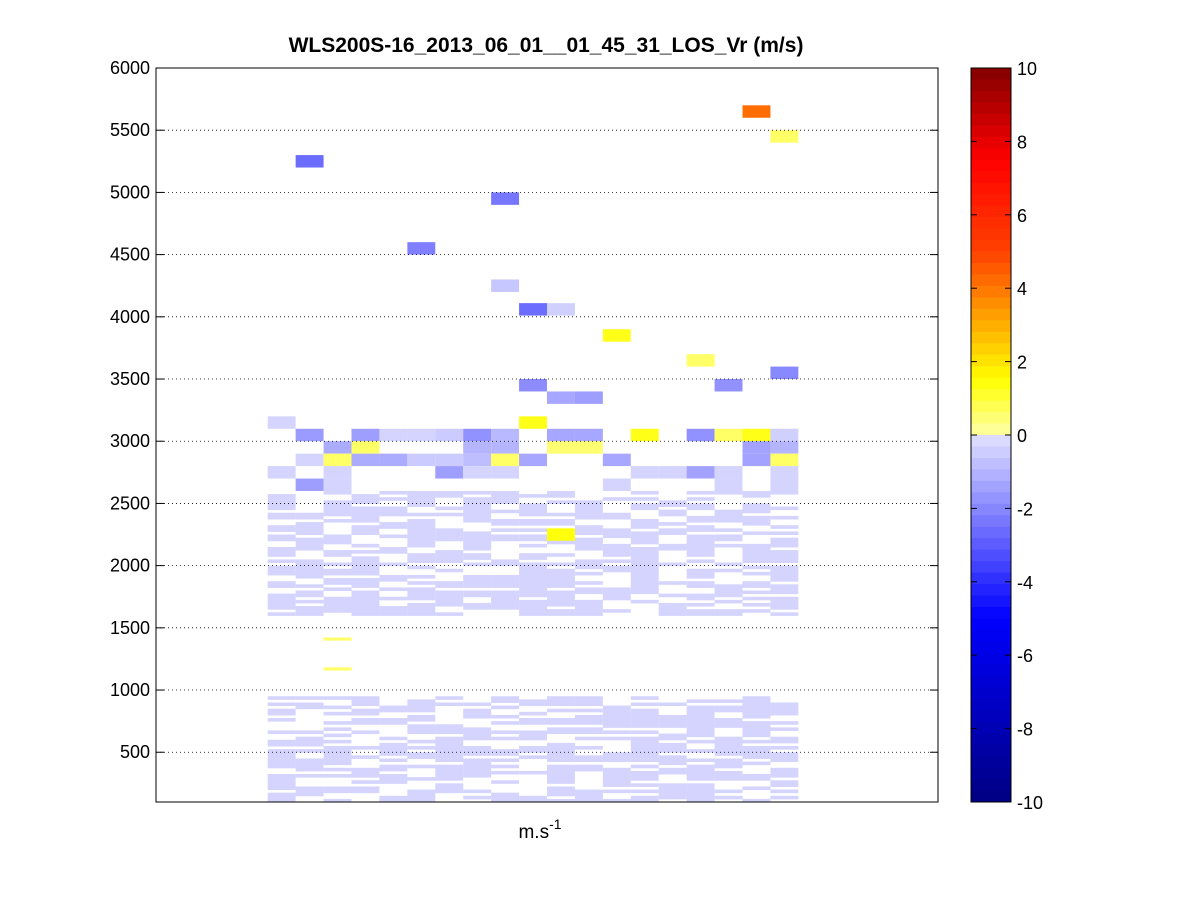  Describe the element at coordinates (1022, 363) in the screenshot. I see `colorbar-tick-label: 2` at that location.